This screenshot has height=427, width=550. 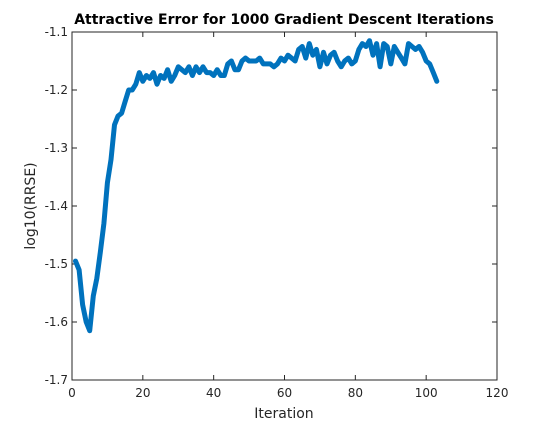 I want to click on y-axis-label: log10(RRSE), so click(x=31, y=205).